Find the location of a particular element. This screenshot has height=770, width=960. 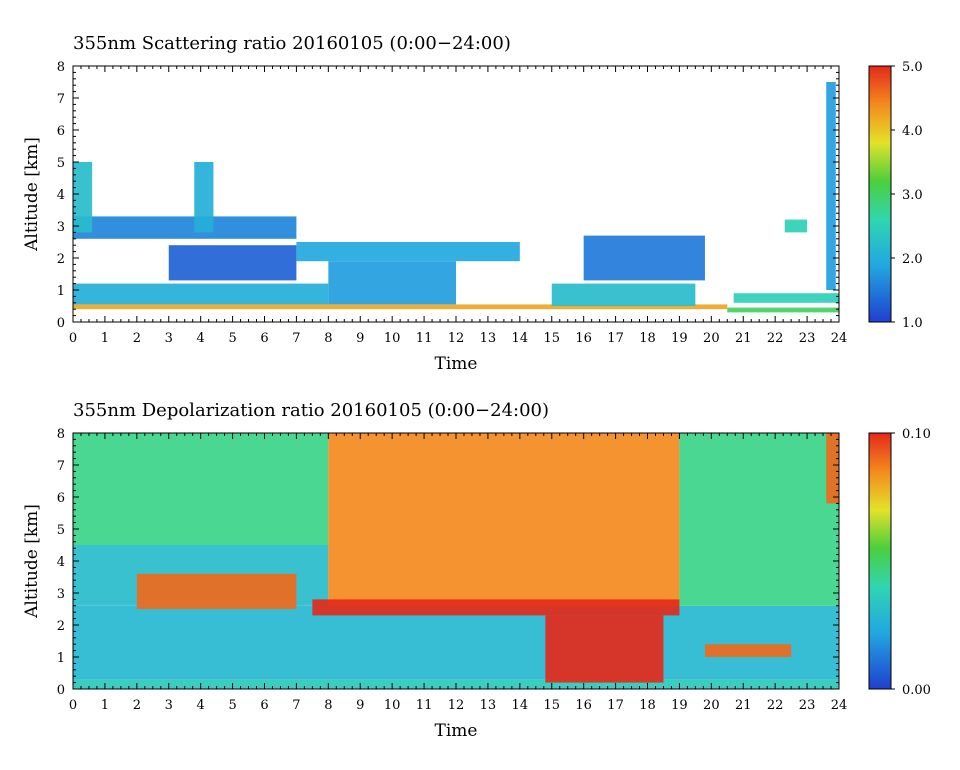

colorbar-tick-label: 3.0 is located at coordinates (912, 195).